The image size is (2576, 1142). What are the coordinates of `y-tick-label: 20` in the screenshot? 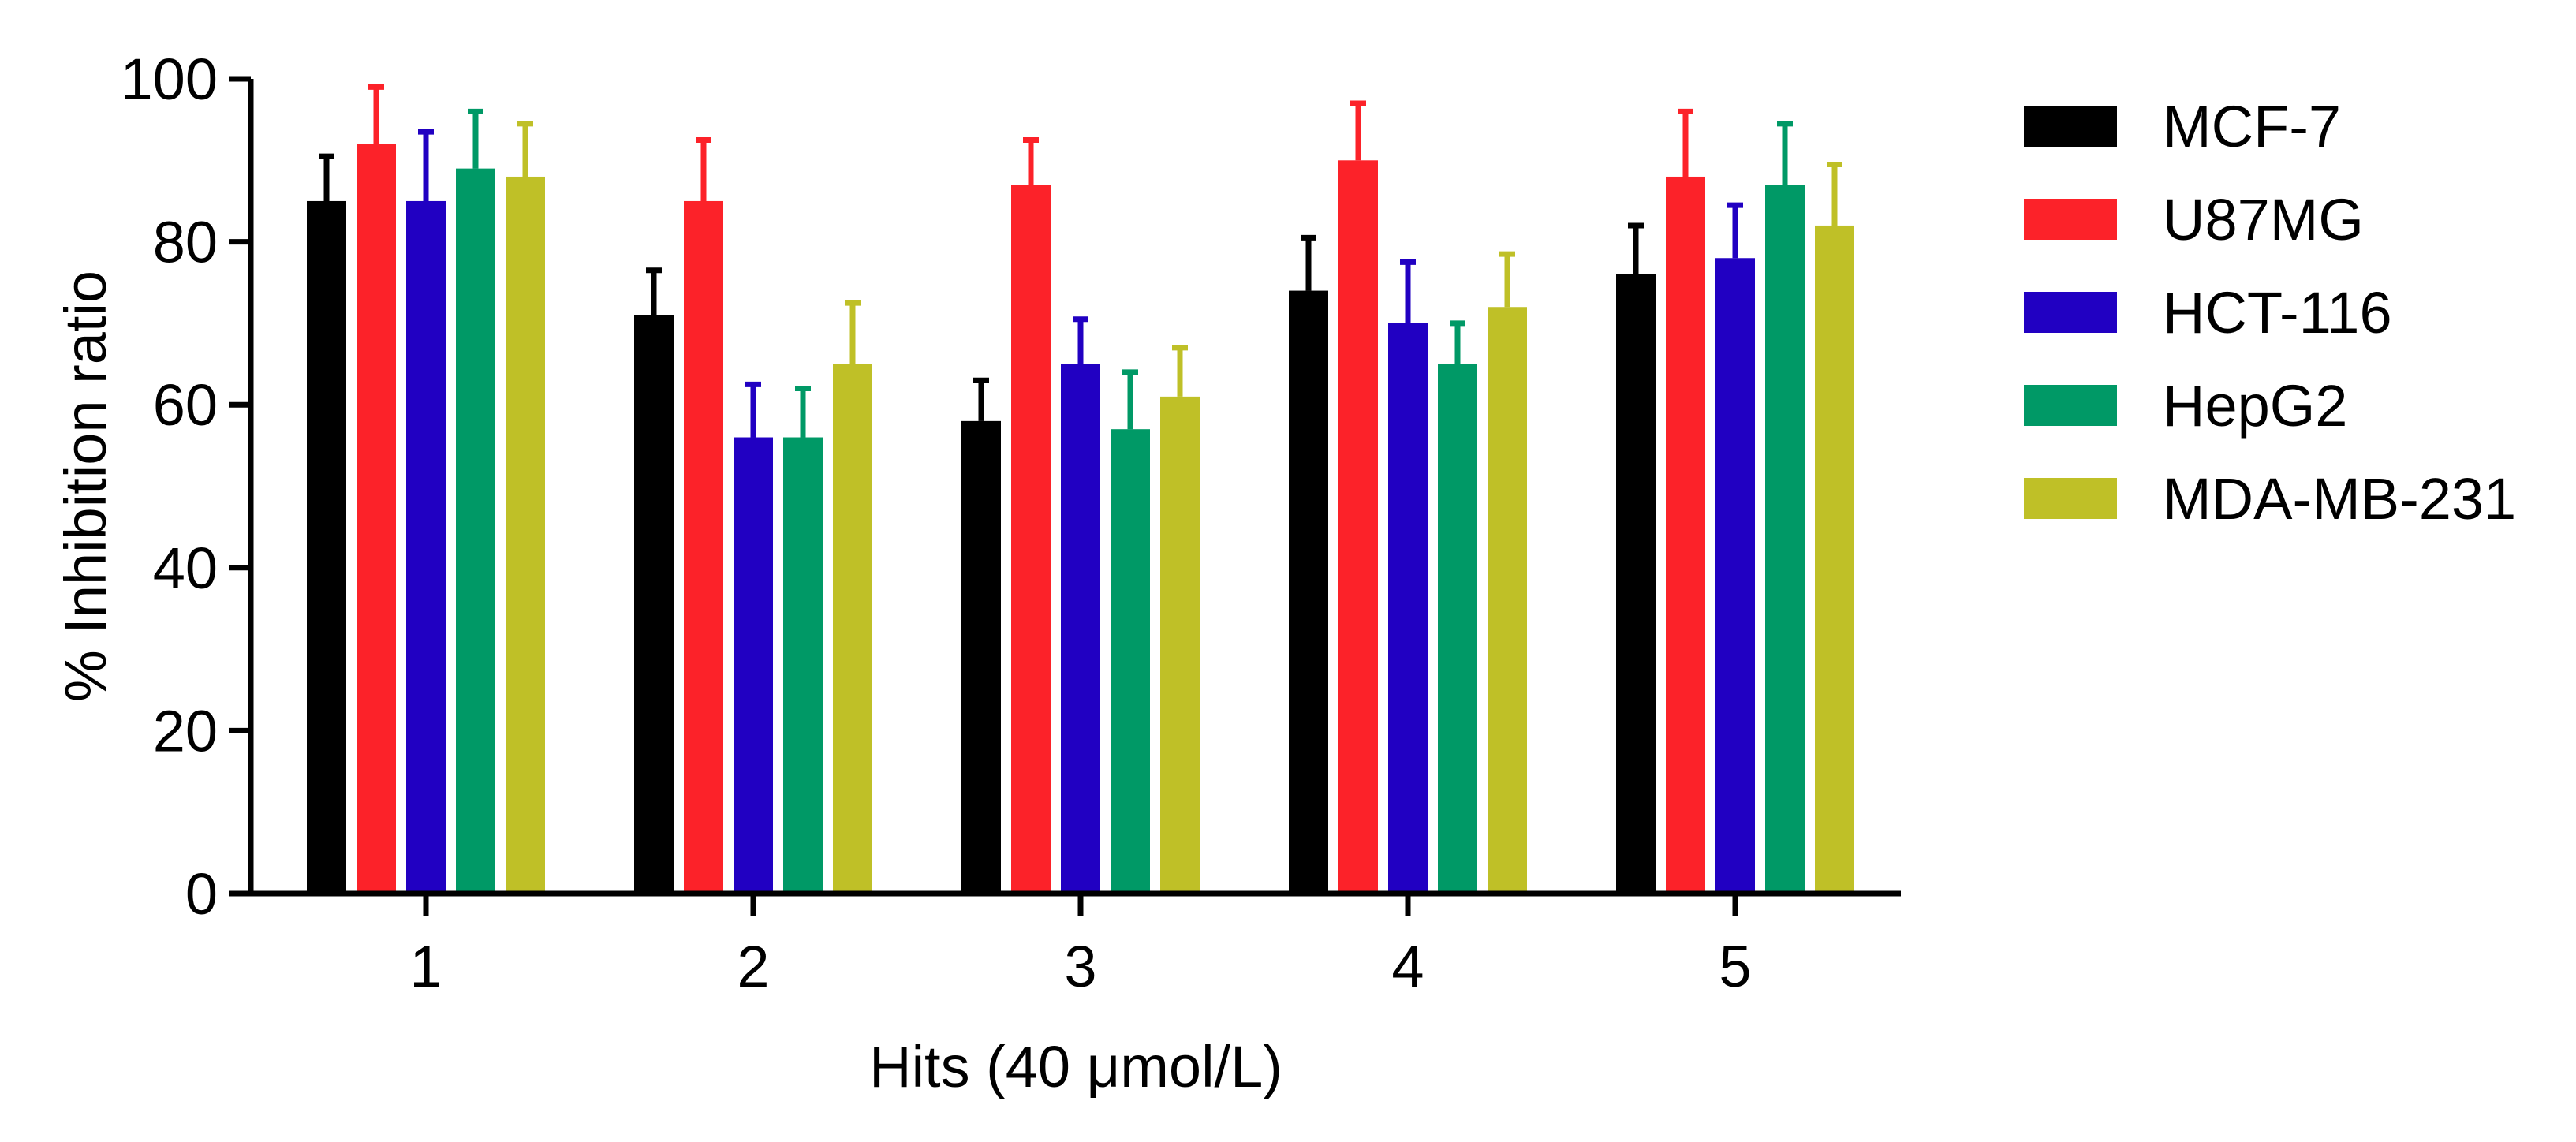 It's located at (185, 730).